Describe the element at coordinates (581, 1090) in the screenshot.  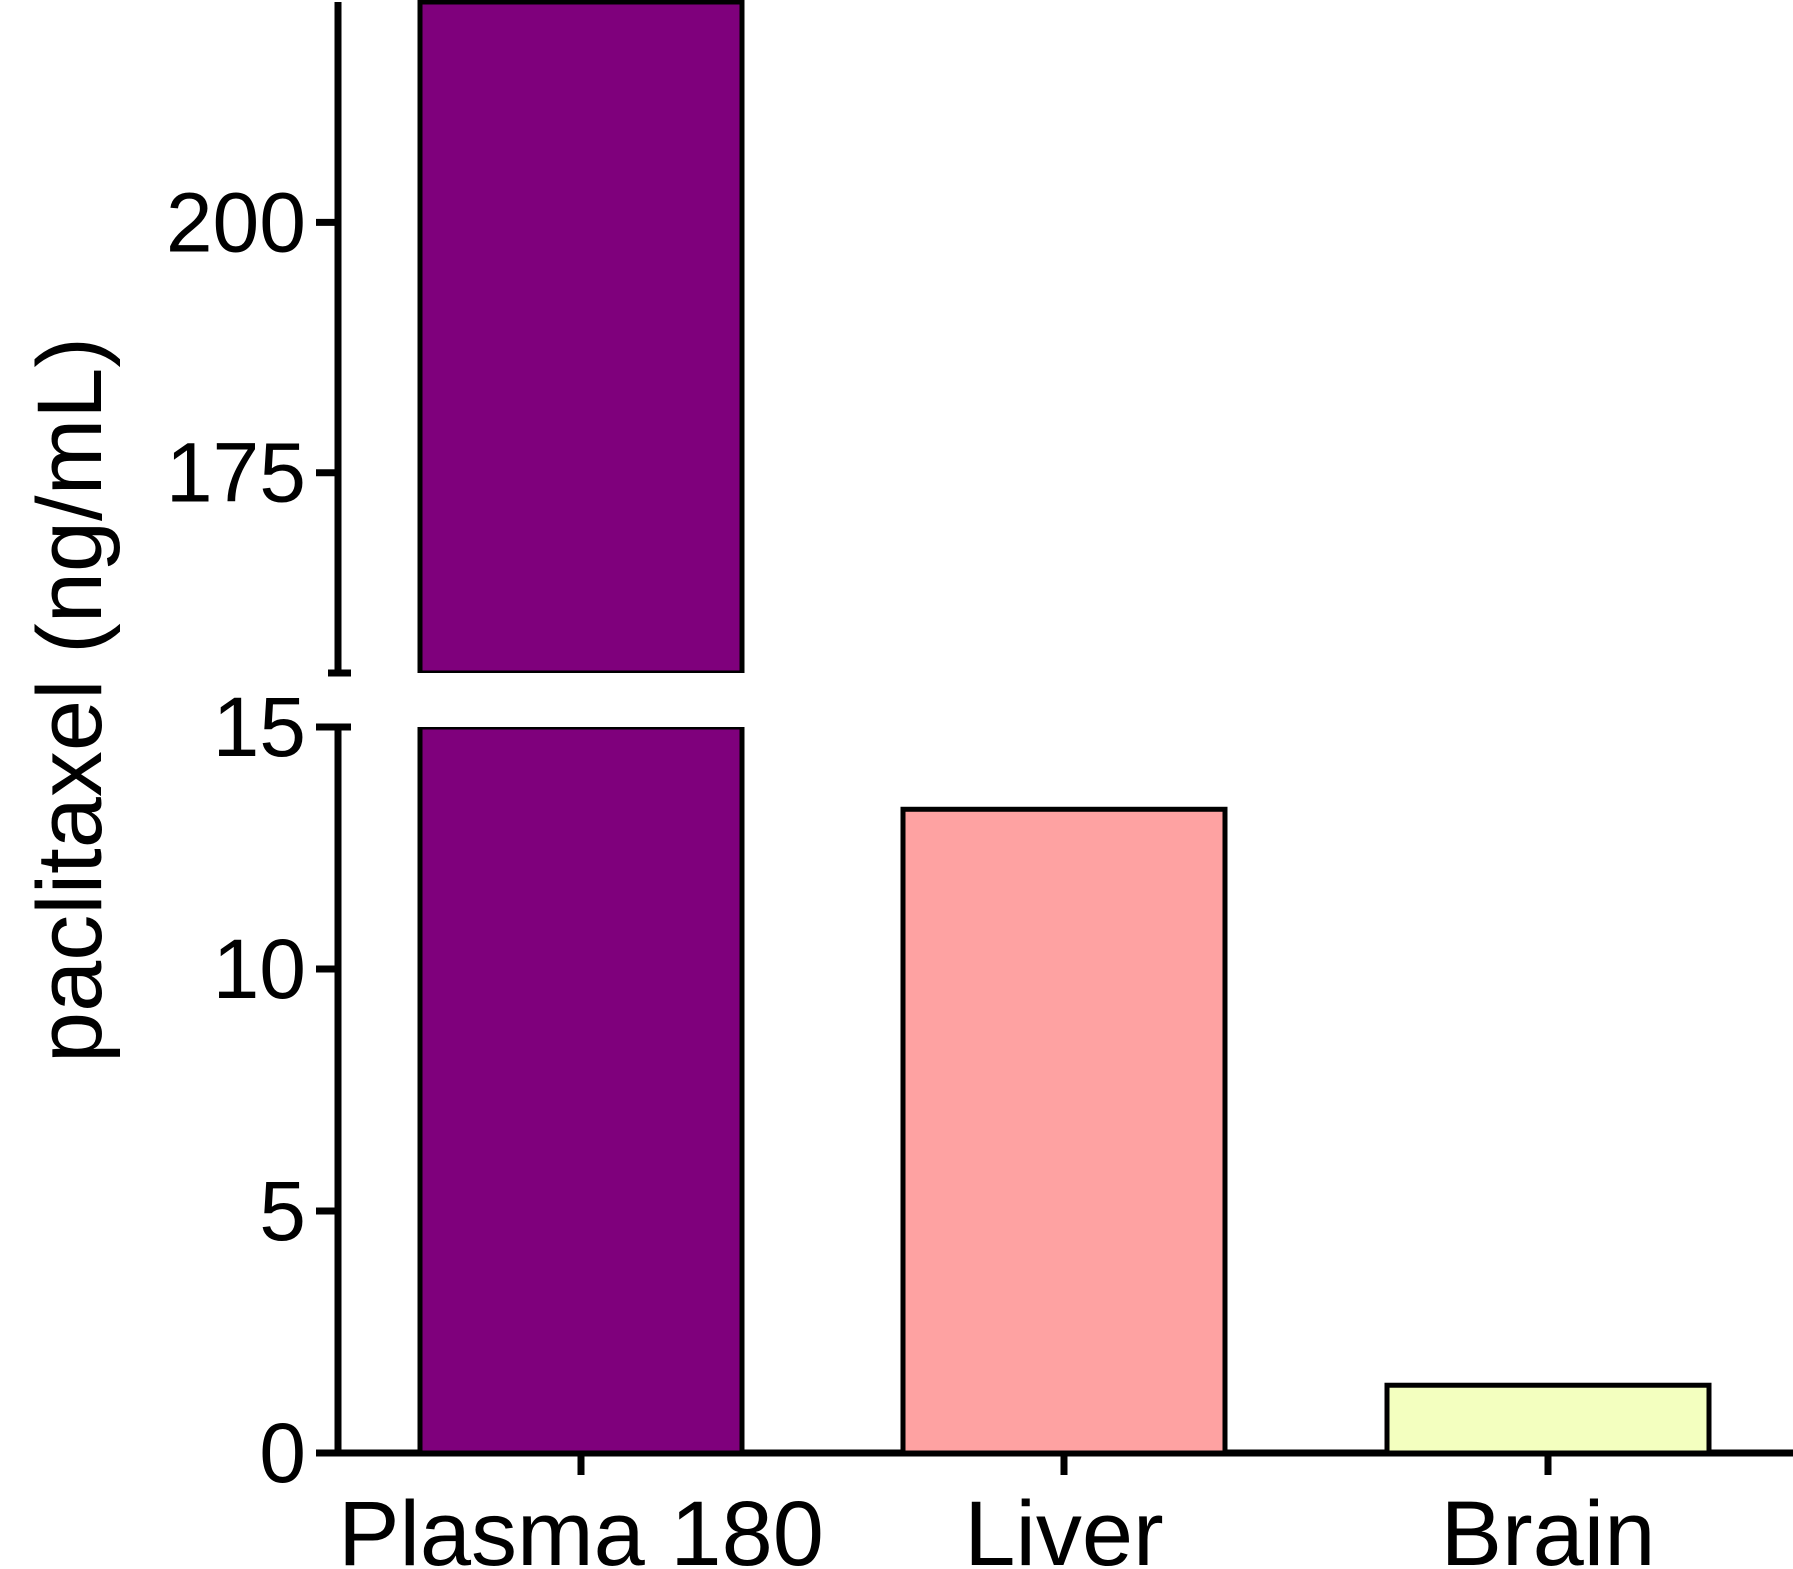
I see `bar-plasma-180-lower` at that location.